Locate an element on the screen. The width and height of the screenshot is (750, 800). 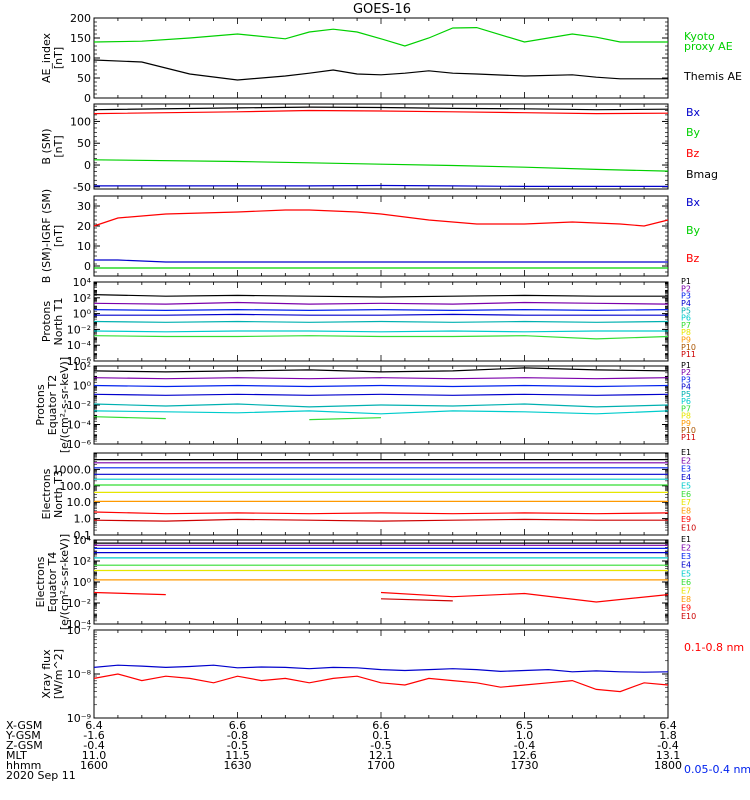
plot-title: GOES-16 is located at coordinates (382, 9).